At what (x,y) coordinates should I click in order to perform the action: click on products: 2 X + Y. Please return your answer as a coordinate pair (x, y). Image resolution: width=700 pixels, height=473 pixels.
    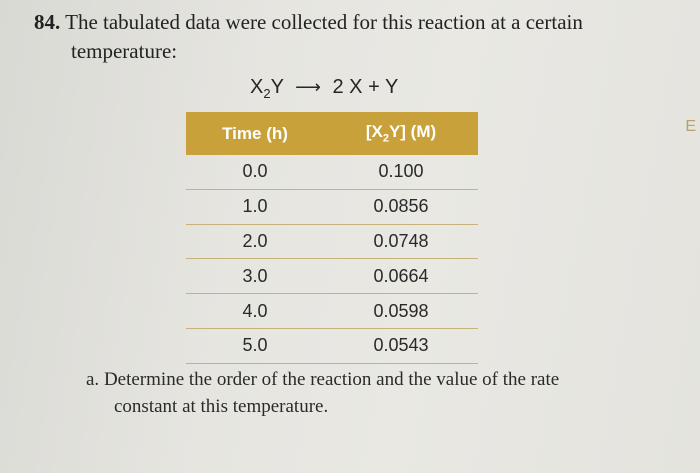
    Looking at the image, I should click on (365, 87).